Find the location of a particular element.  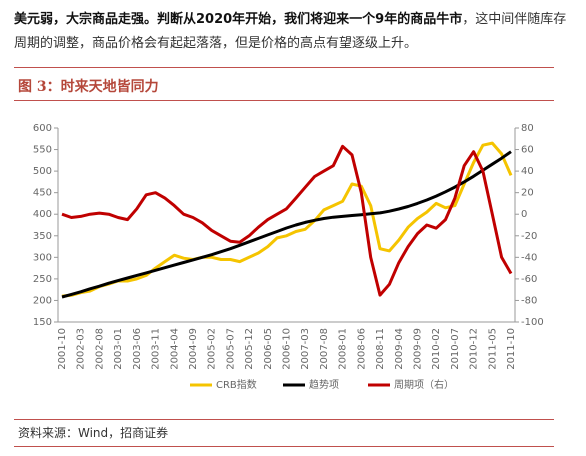

x-tick-label: 2003-01 is located at coordinates (118, 349).